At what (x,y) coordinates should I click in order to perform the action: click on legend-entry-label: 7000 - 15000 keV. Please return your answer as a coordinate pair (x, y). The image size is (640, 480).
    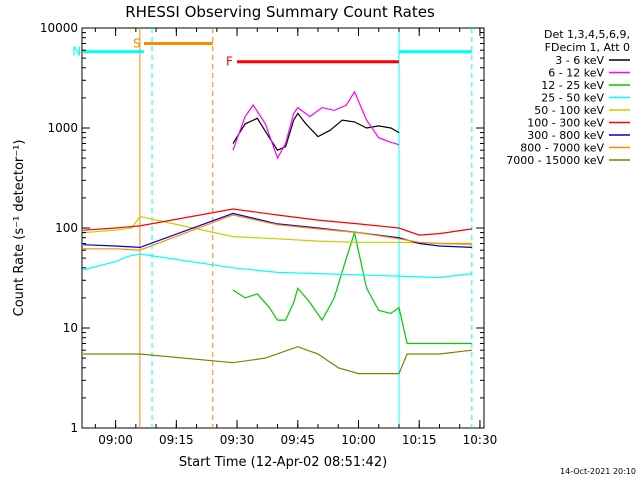
    Looking at the image, I should click on (555, 160).